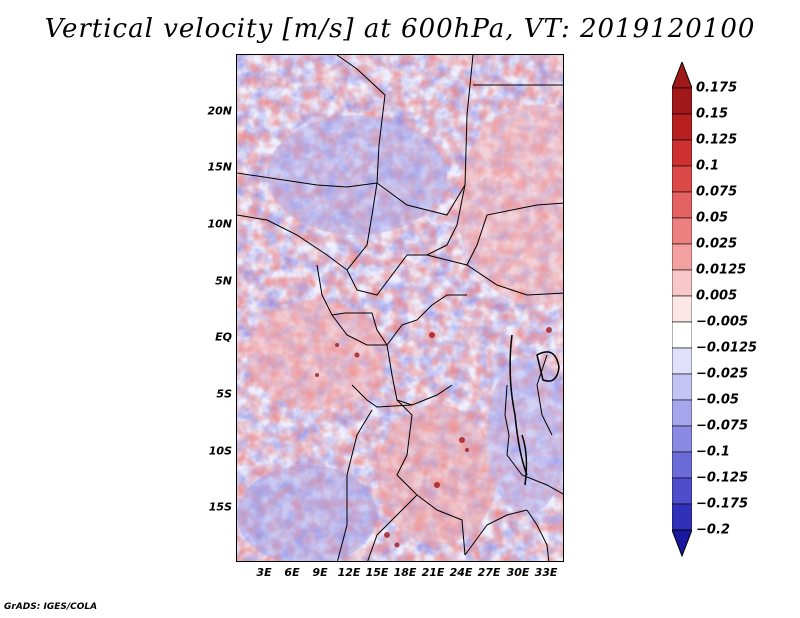 The height and width of the screenshot is (618, 800). What do you see at coordinates (219, 224) in the screenshot?
I see `lat-label-10n: 10N` at bounding box center [219, 224].